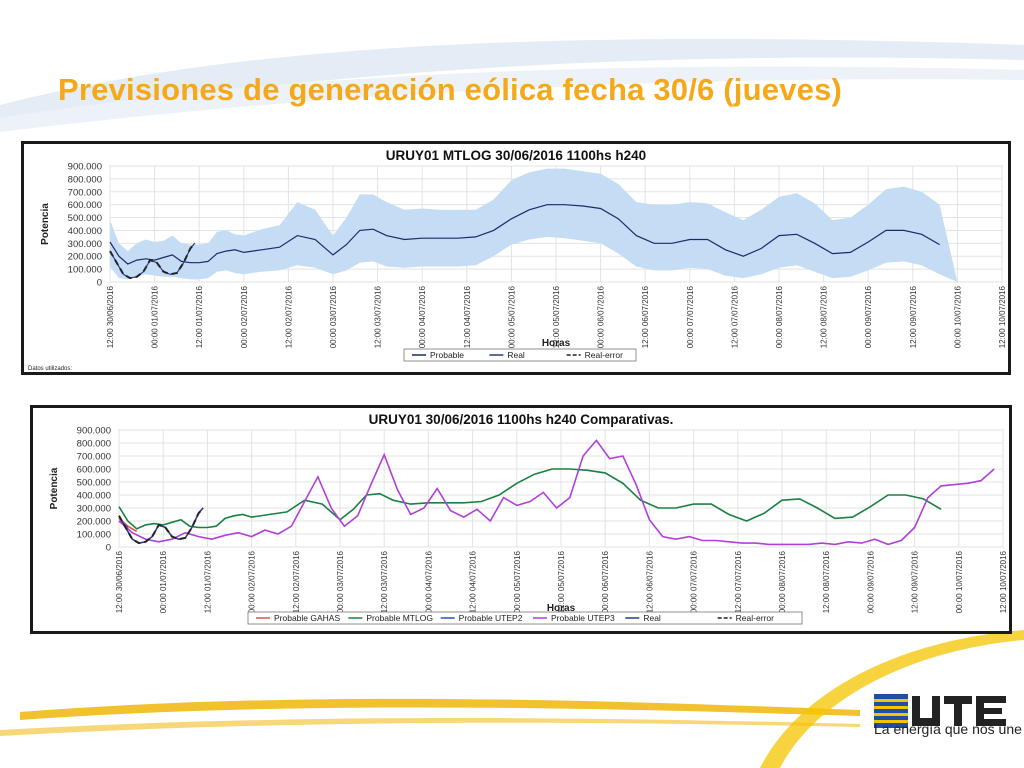 The image size is (1024, 768). What do you see at coordinates (583, 618) in the screenshot?
I see `chart2-legend-entry: Probable UTEP3` at bounding box center [583, 618].